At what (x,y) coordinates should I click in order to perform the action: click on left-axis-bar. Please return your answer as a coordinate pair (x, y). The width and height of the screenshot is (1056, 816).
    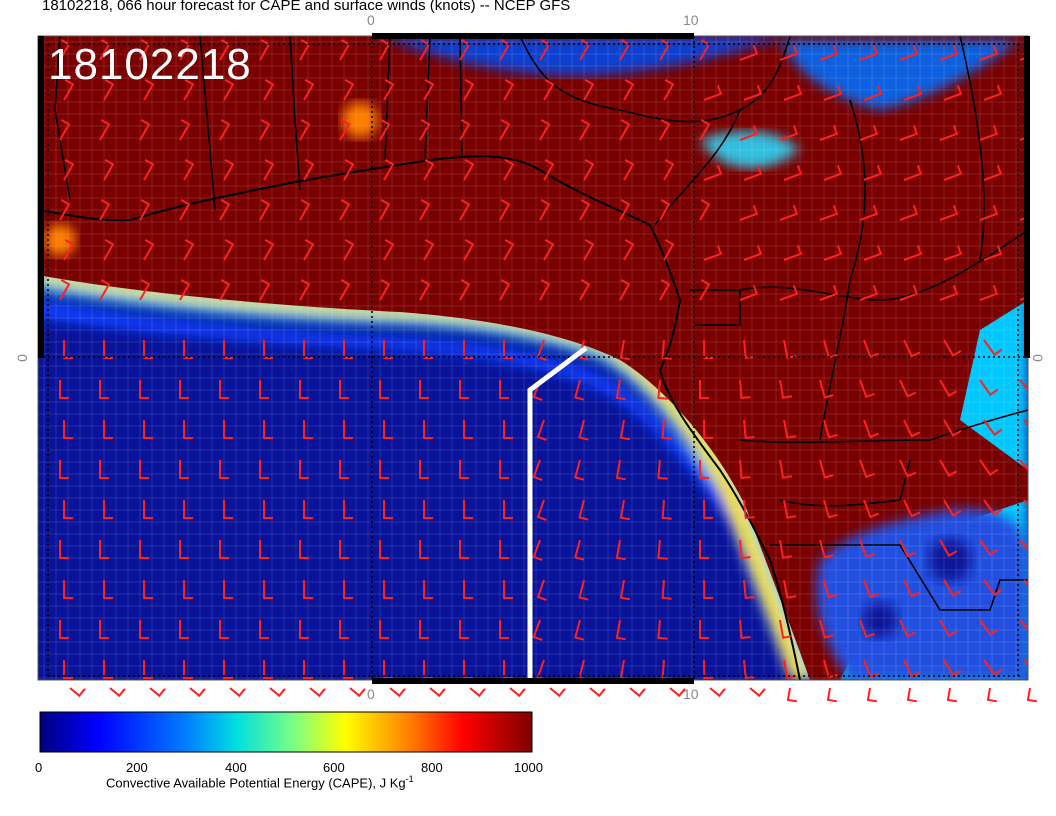
    Looking at the image, I should click on (41, 197).